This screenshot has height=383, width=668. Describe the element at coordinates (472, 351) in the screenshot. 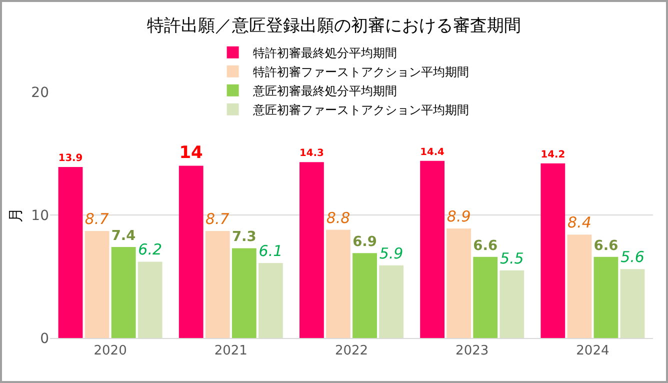

I see `x-tick-label: 2023` at that location.